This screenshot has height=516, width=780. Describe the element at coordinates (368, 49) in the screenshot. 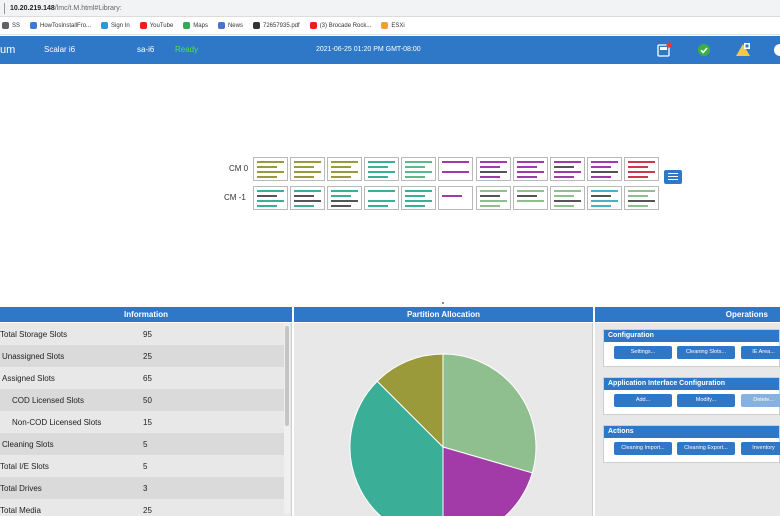

I see `header-datetime: 2021-06-25 01:20 PM GMT-08:00` at that location.